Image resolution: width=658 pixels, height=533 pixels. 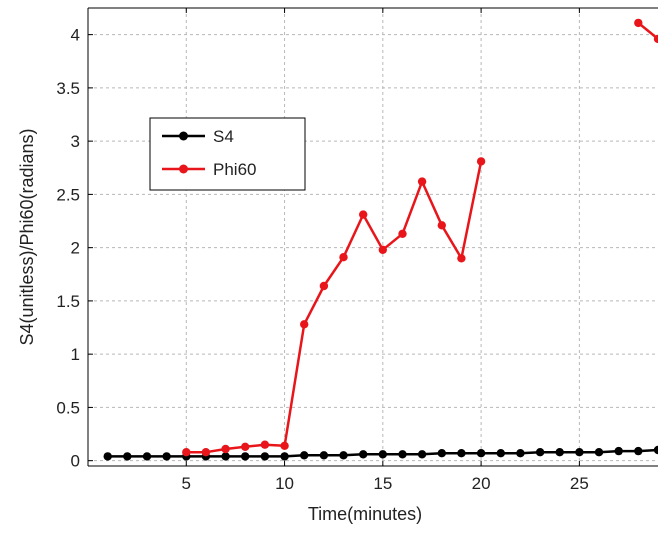 What do you see at coordinates (579, 483) in the screenshot?
I see `x-tick-label: 25` at bounding box center [579, 483].